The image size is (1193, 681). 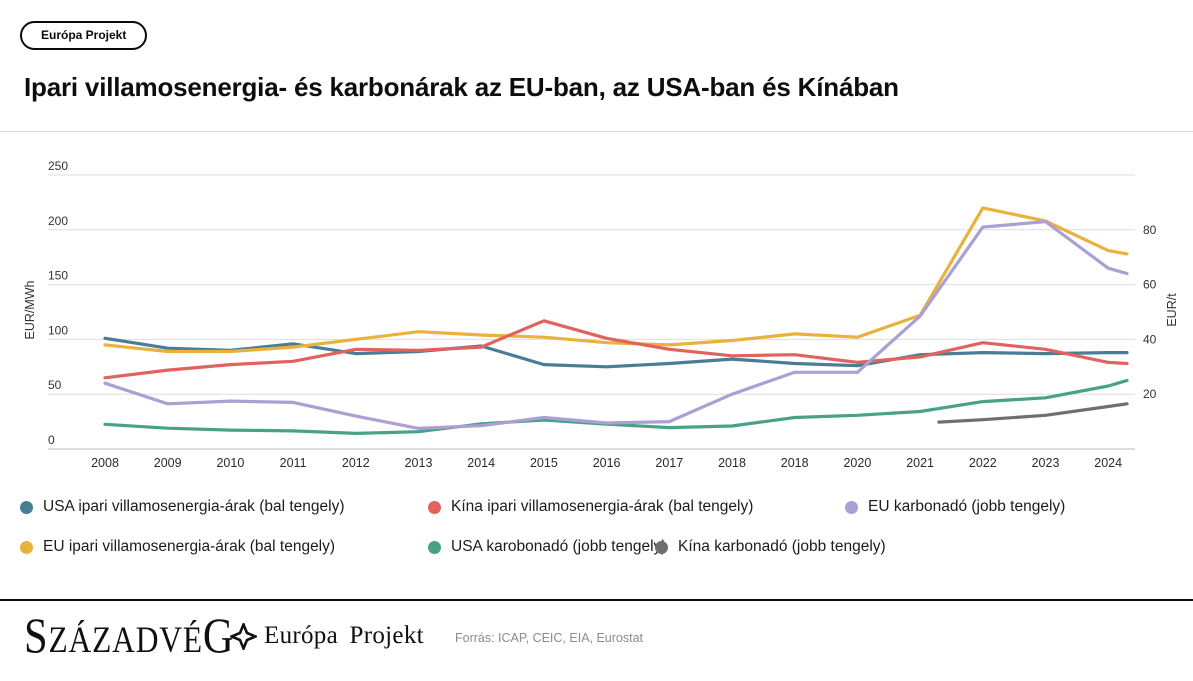 What do you see at coordinates (419, 463) in the screenshot?
I see `x-axis-tick-label: 2013` at bounding box center [419, 463].